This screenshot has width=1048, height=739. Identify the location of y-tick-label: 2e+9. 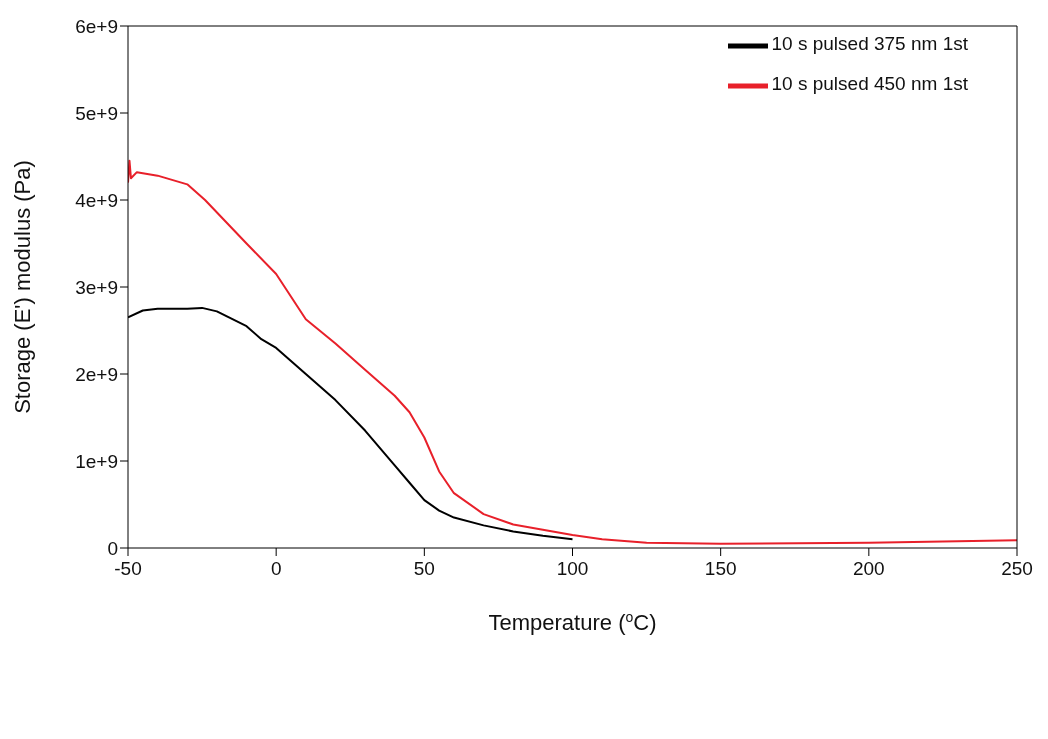
(96, 374).